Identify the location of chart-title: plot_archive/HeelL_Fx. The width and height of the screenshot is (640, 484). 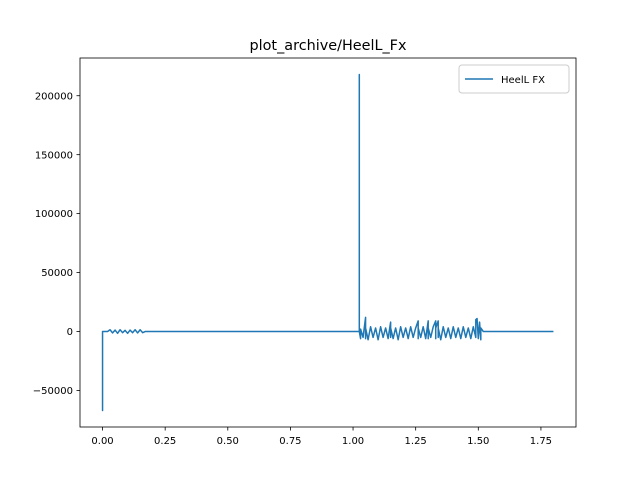
(328, 46).